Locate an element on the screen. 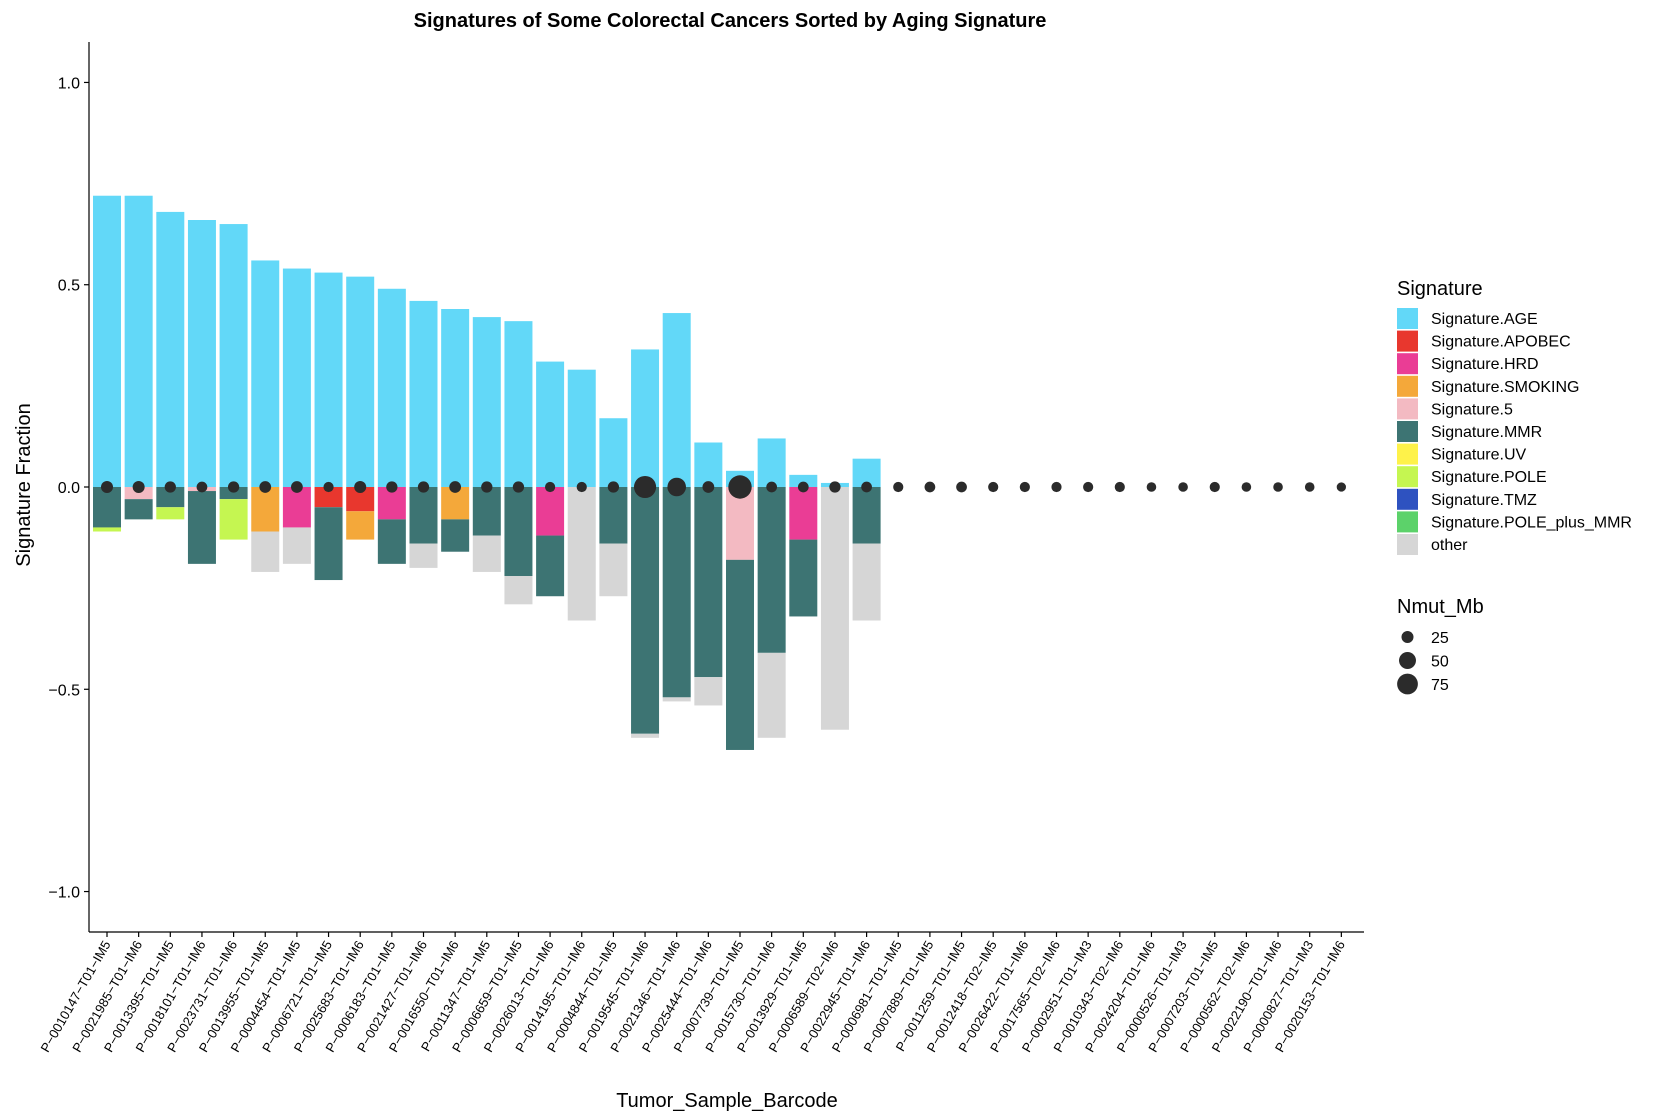 Image resolution: width=1676 pixels, height=1114 pixels. legend-label: Signature.5 is located at coordinates (1472, 409).